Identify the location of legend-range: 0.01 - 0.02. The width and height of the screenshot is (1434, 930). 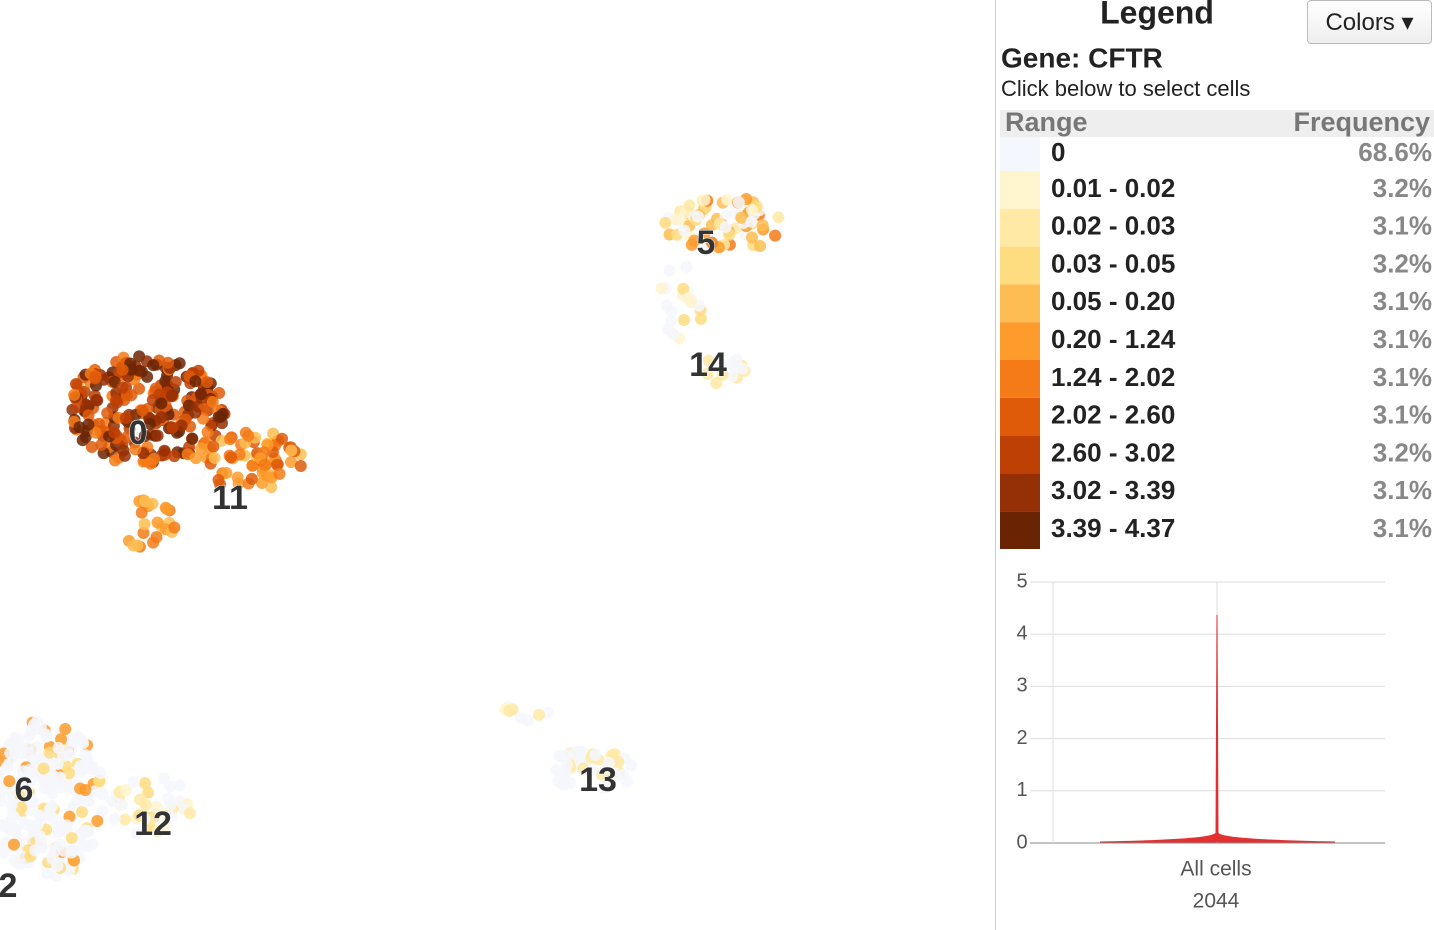
(1113, 188).